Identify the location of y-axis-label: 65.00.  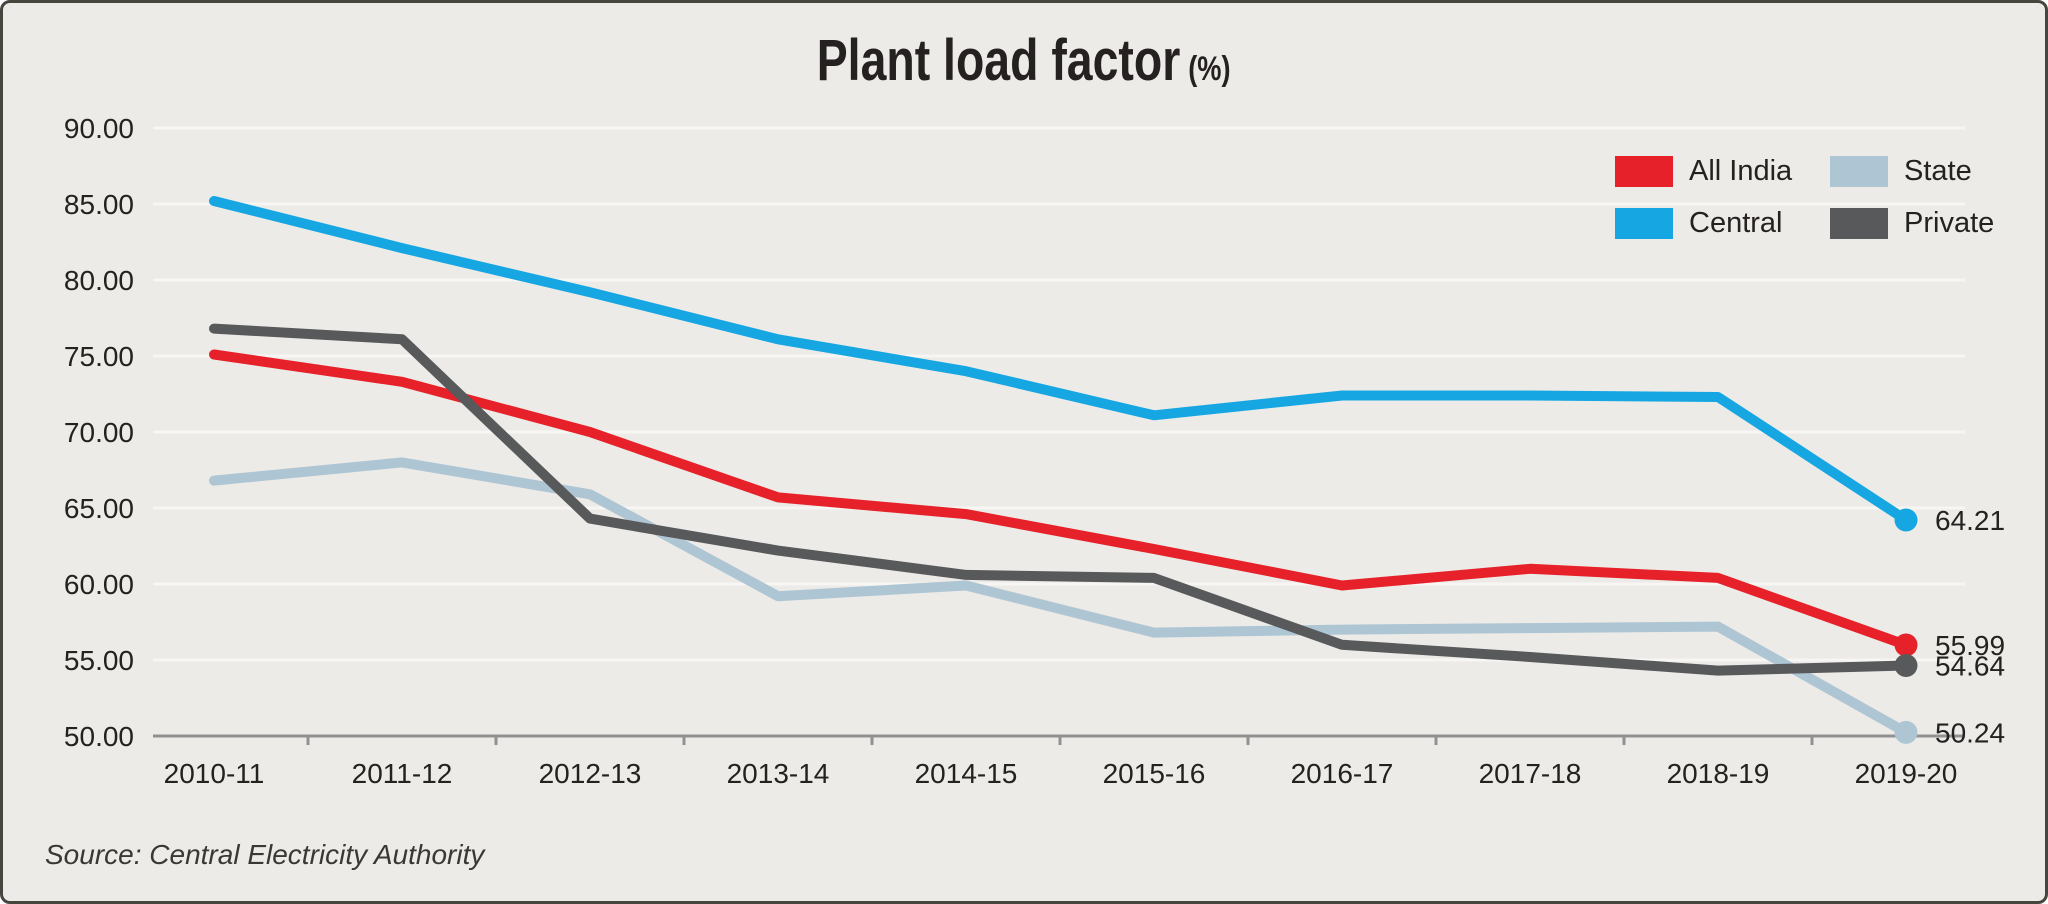
(99, 508).